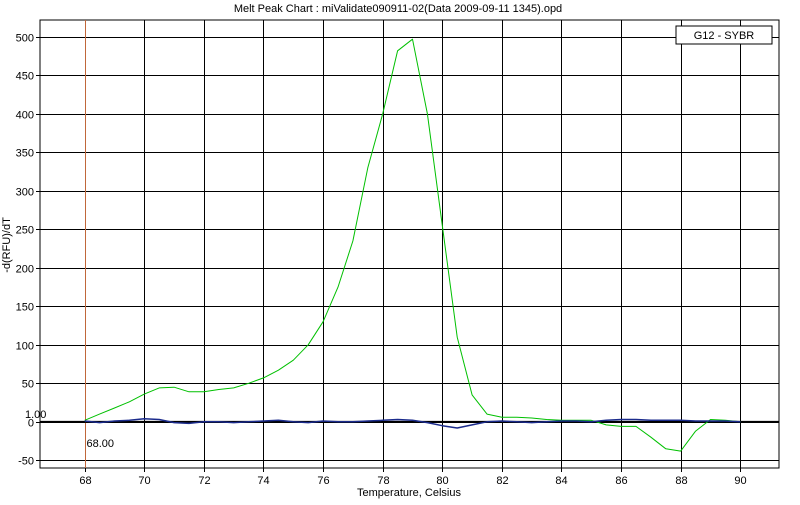 The height and width of the screenshot is (505, 800). Describe the element at coordinates (25, 347) in the screenshot. I see `y-tick-label: 100` at that location.